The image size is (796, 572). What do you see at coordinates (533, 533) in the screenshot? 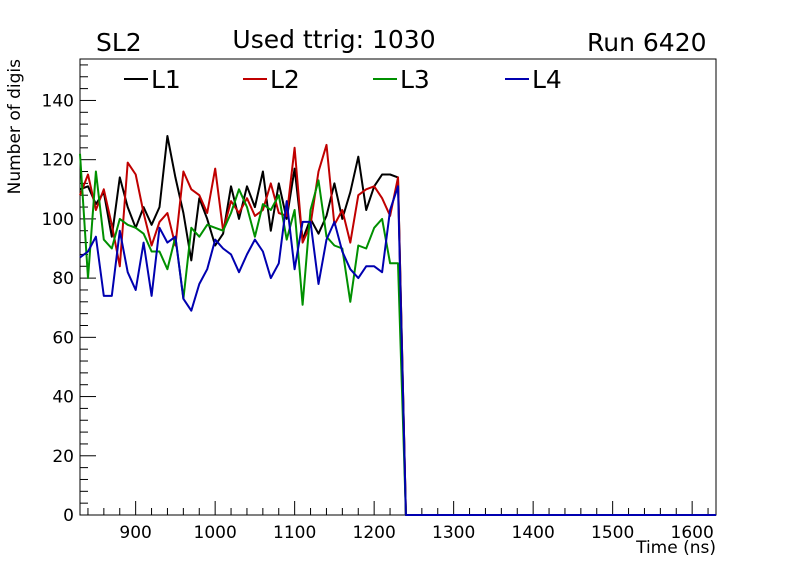
I see `x-tick-label: 1400` at bounding box center [533, 533].